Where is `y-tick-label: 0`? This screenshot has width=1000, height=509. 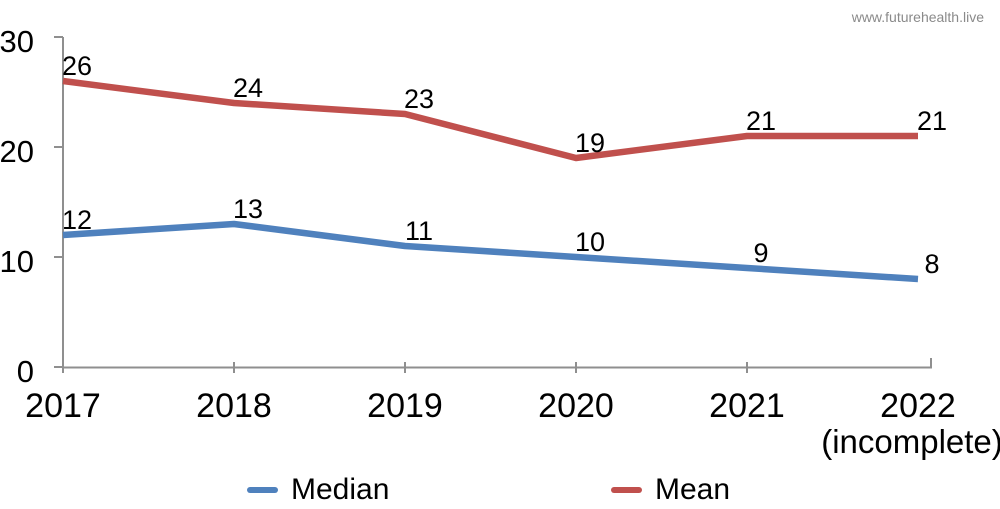 y-tick-label: 0 is located at coordinates (25, 371).